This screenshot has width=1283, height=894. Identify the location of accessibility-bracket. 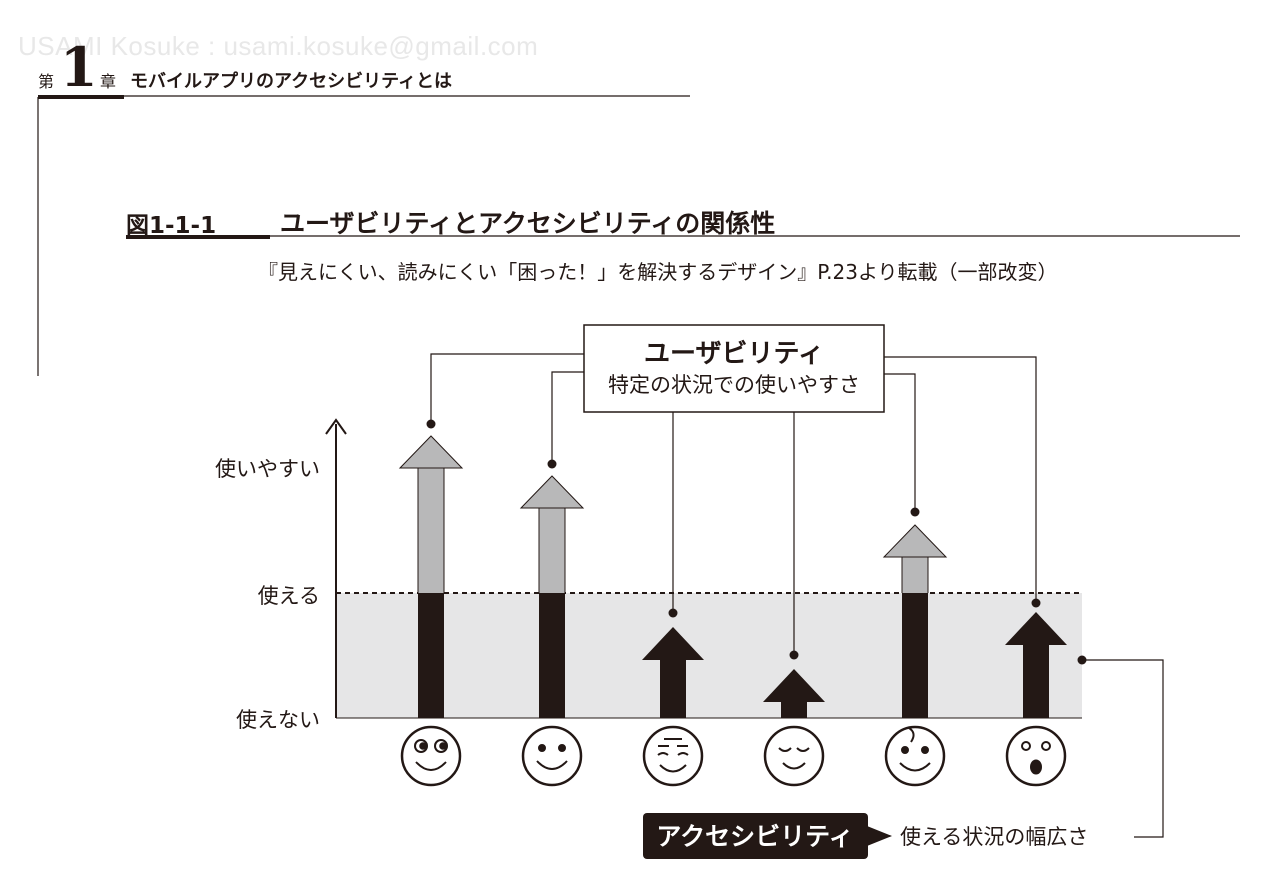
(1123, 748).